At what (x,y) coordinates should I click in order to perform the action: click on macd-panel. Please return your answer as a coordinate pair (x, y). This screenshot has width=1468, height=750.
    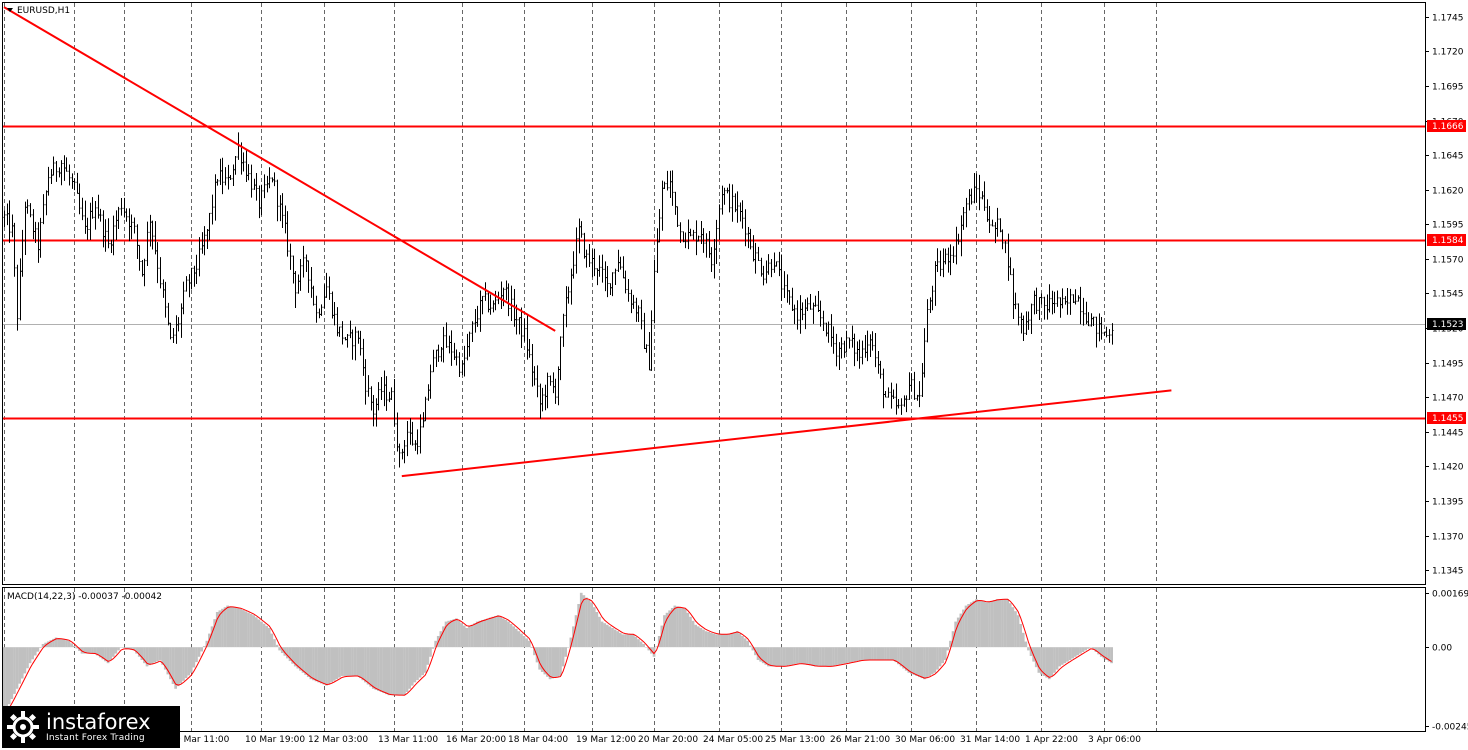
    Looking at the image, I should click on (557, 653).